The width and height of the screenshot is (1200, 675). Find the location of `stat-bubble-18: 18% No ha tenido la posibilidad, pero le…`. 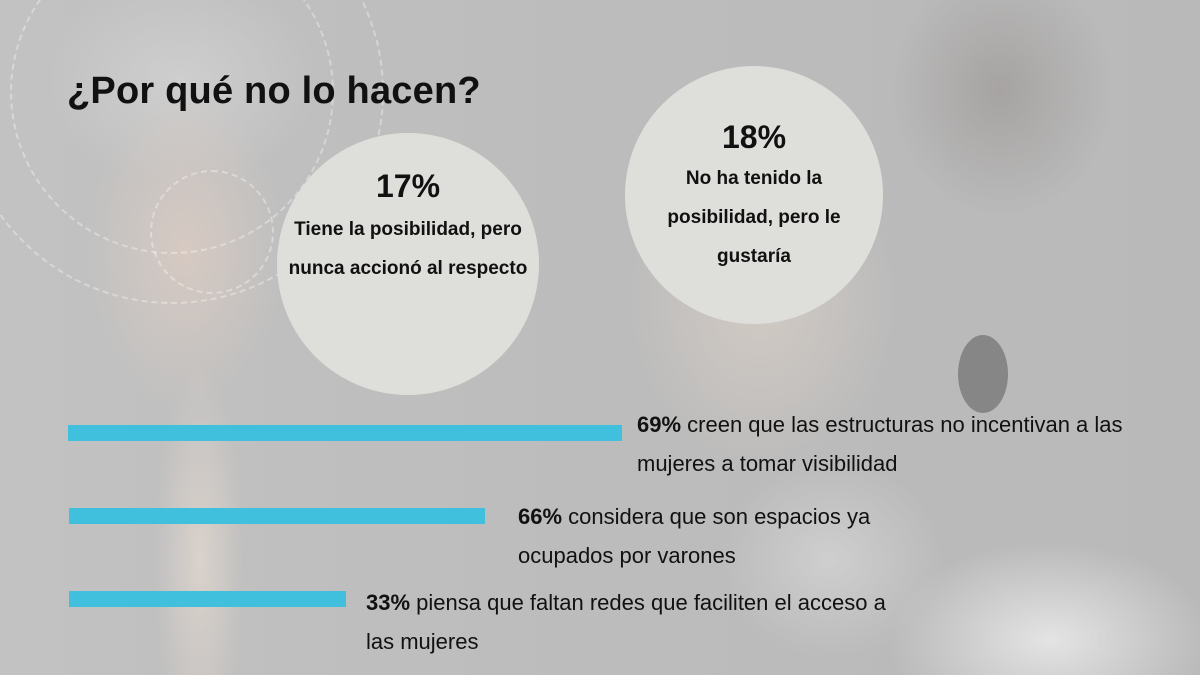

stat-bubble-18: 18% No ha tenido la posibilidad, pero le… is located at coordinates (754, 195).